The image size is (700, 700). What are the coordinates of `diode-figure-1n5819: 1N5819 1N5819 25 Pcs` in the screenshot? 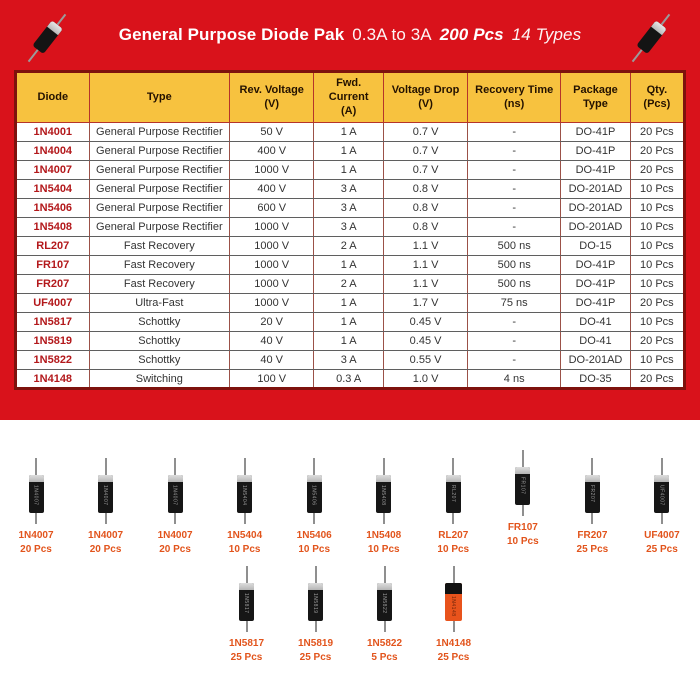 It's located at (315, 615).